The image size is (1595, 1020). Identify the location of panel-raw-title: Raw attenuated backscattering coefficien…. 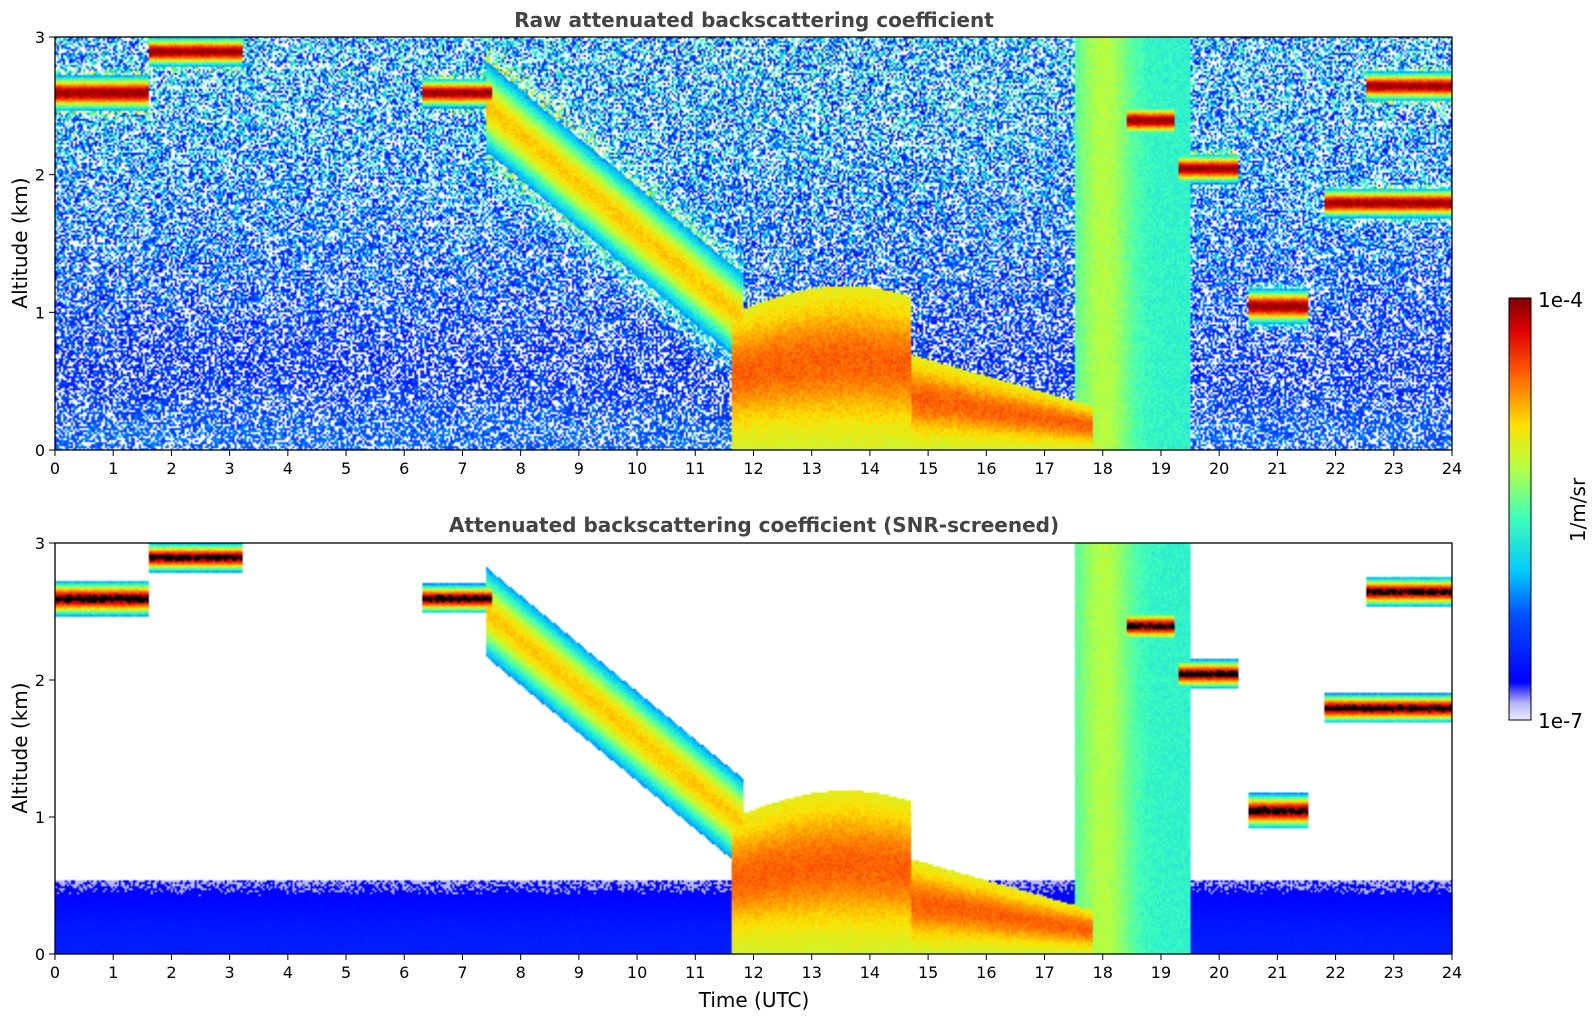
(754, 20).